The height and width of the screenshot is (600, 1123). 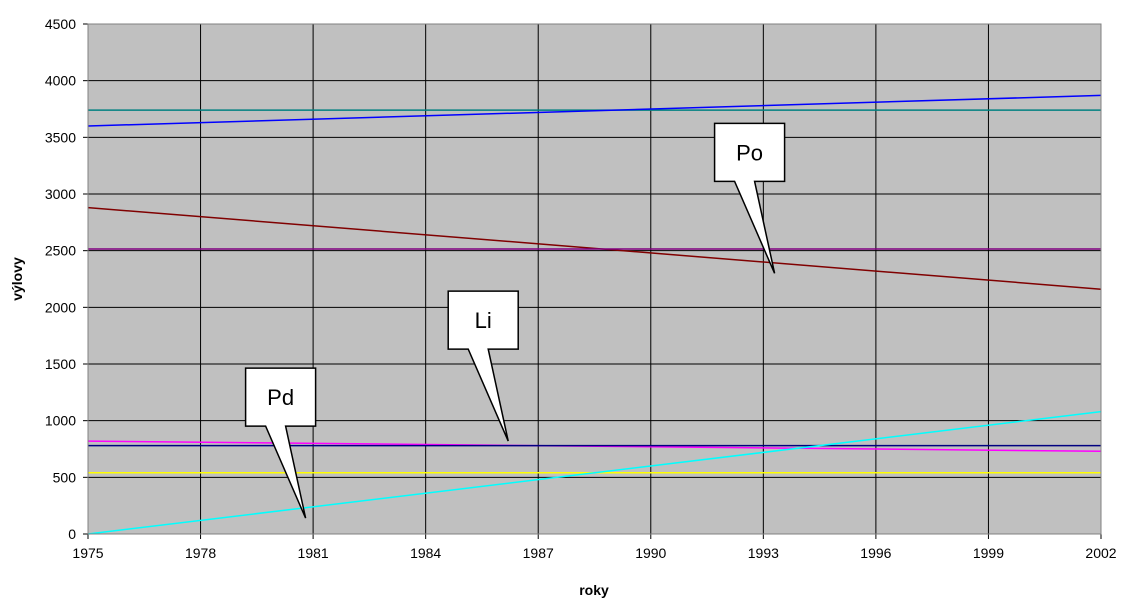 What do you see at coordinates (200, 553) in the screenshot?
I see `x-tick-label: 1978` at bounding box center [200, 553].